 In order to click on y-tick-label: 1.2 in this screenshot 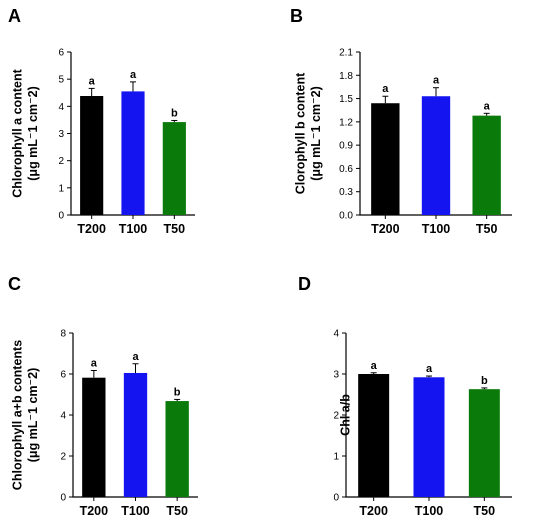, I will do `click(346, 122)`.